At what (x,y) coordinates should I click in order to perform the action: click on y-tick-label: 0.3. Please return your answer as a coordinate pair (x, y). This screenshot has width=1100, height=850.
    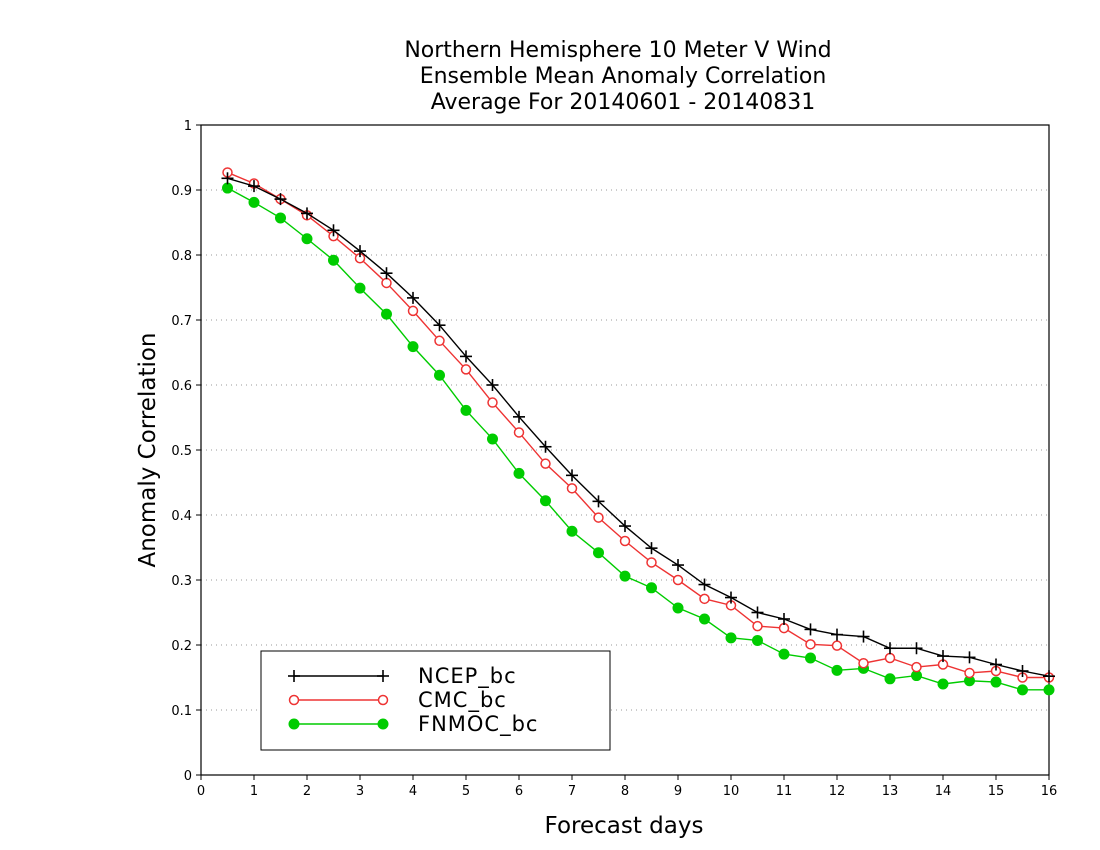
    Looking at the image, I should click on (181, 581).